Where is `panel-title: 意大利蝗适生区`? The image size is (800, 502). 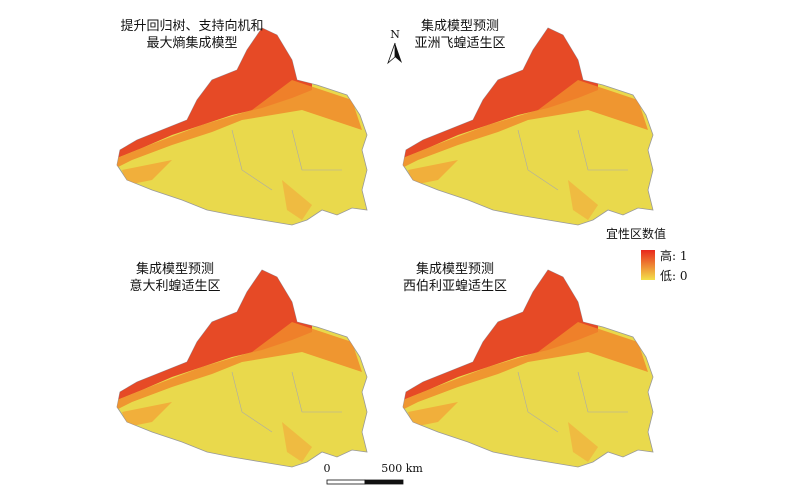 panel-title: 意大利蝗适生区 is located at coordinates (174, 286).